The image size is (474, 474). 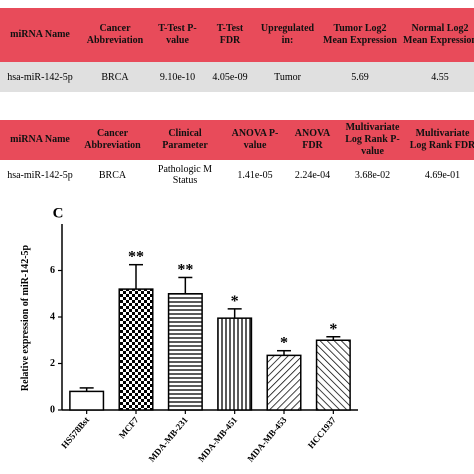 I want to click on cell: 9.10e-10, so click(x=177, y=77).